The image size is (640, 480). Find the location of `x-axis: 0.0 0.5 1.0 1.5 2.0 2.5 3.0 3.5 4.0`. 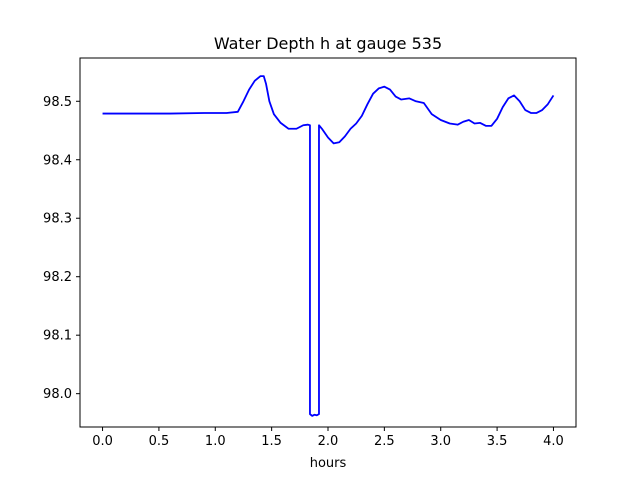

x-axis: 0.0 0.5 1.0 1.5 2.0 2.5 3.0 3.5 4.0 is located at coordinates (328, 438).